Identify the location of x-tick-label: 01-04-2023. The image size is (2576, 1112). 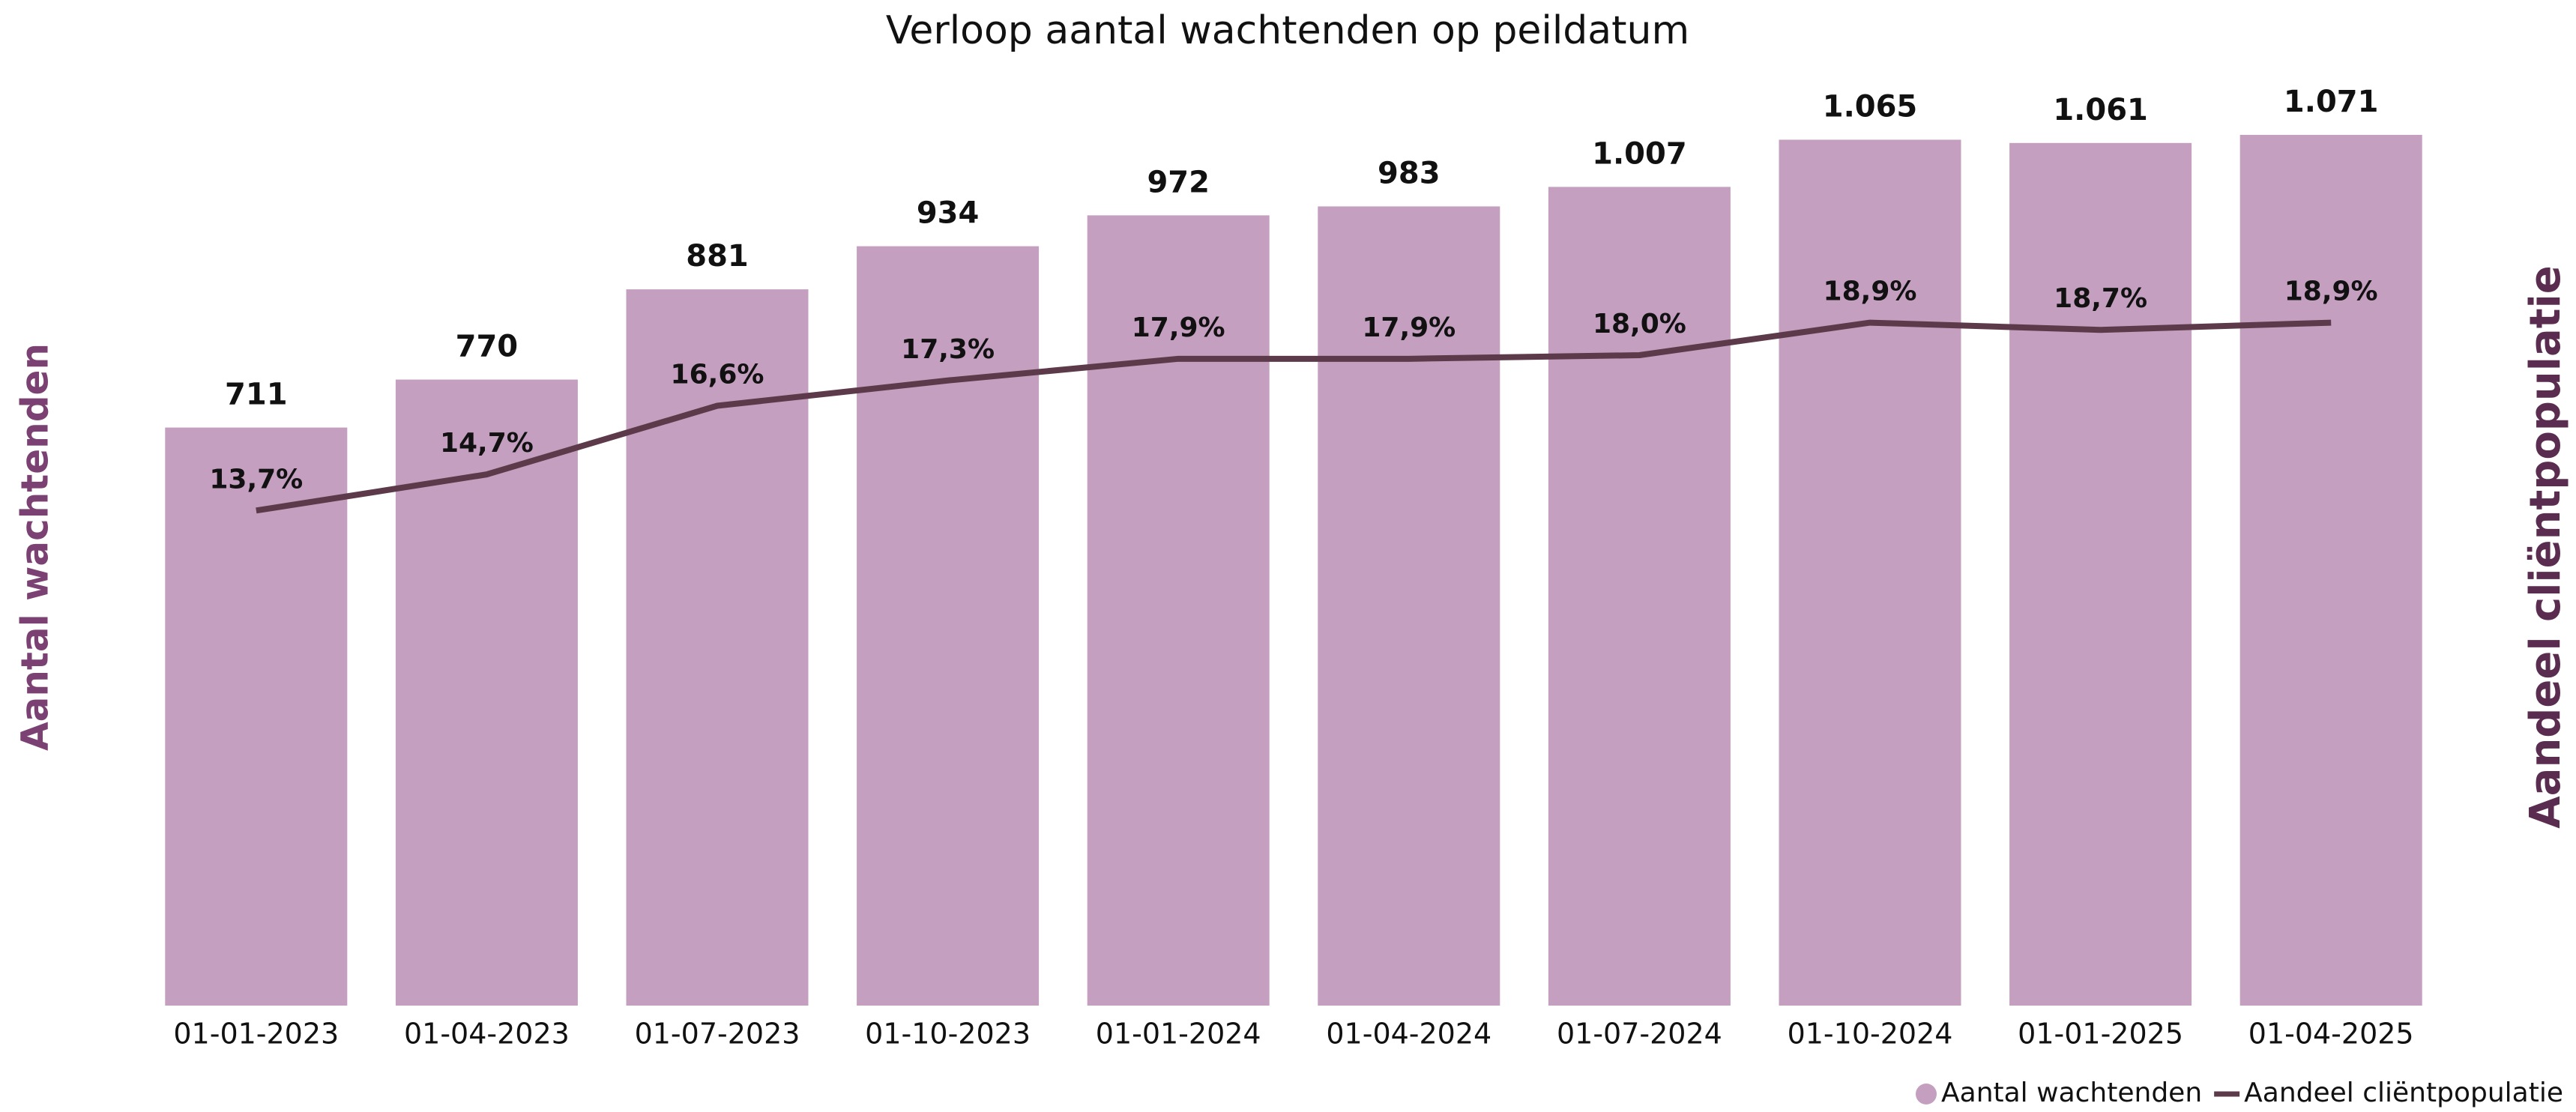
(487, 1034).